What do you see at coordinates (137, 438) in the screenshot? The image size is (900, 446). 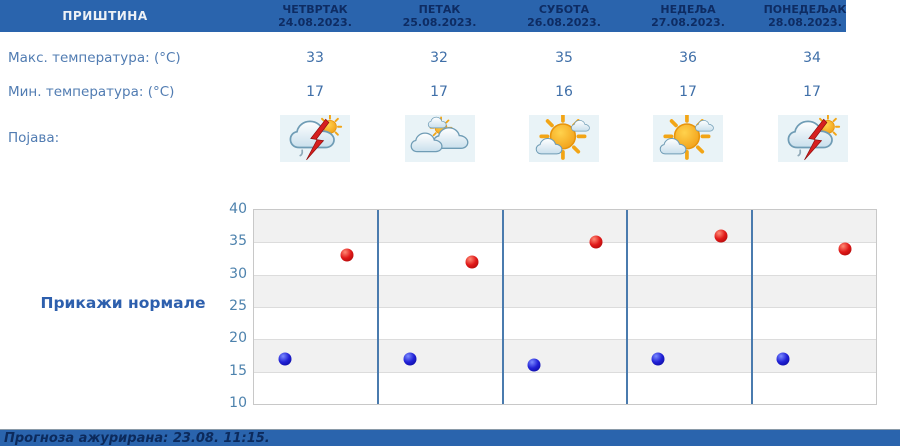 I see `forecast-updated-text: Прогноза ажурирана: 23.08. 11:15.` at bounding box center [137, 438].